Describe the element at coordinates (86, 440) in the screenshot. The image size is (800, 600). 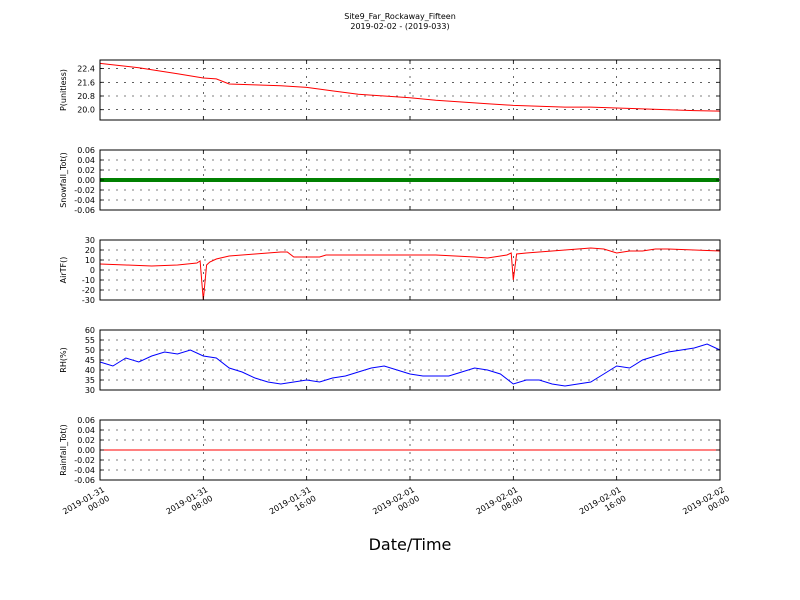
I see `y-tick-label: 0.02` at that location.